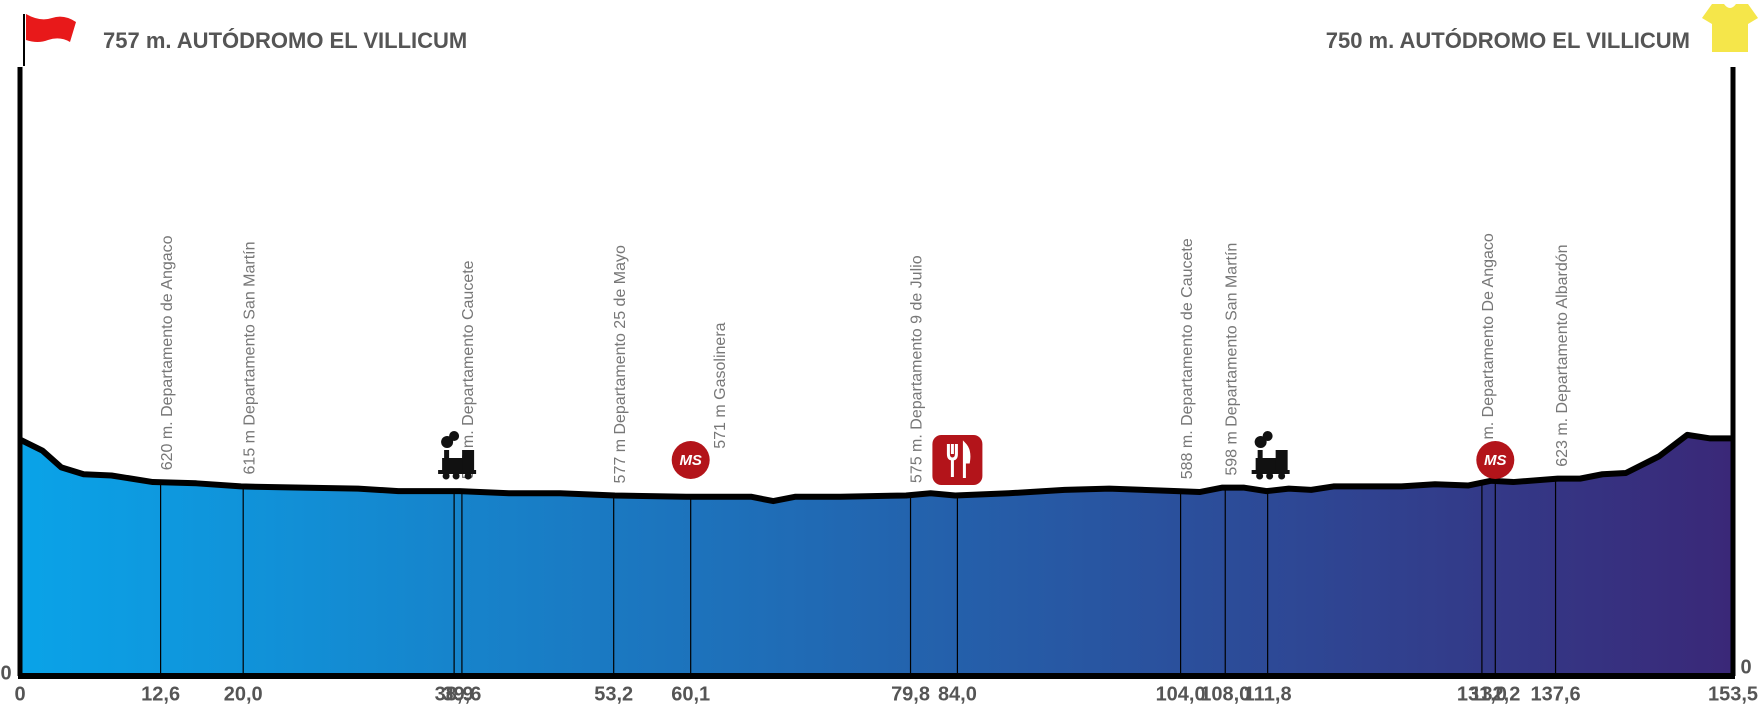 The width and height of the screenshot is (1758, 707). I want to click on y-tick-label-right: 0, so click(1745, 667).